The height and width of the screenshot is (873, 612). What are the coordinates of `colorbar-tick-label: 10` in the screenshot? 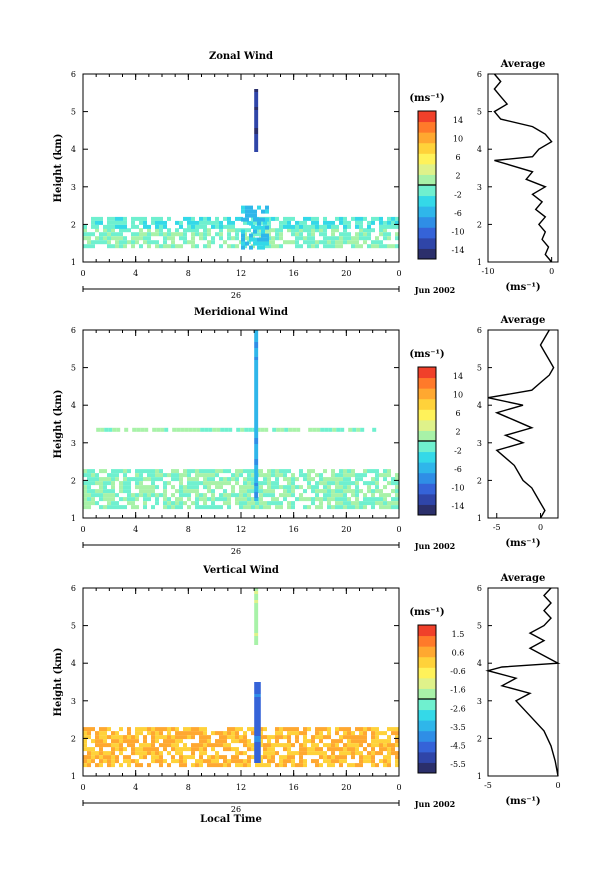 It's located at (458, 139).